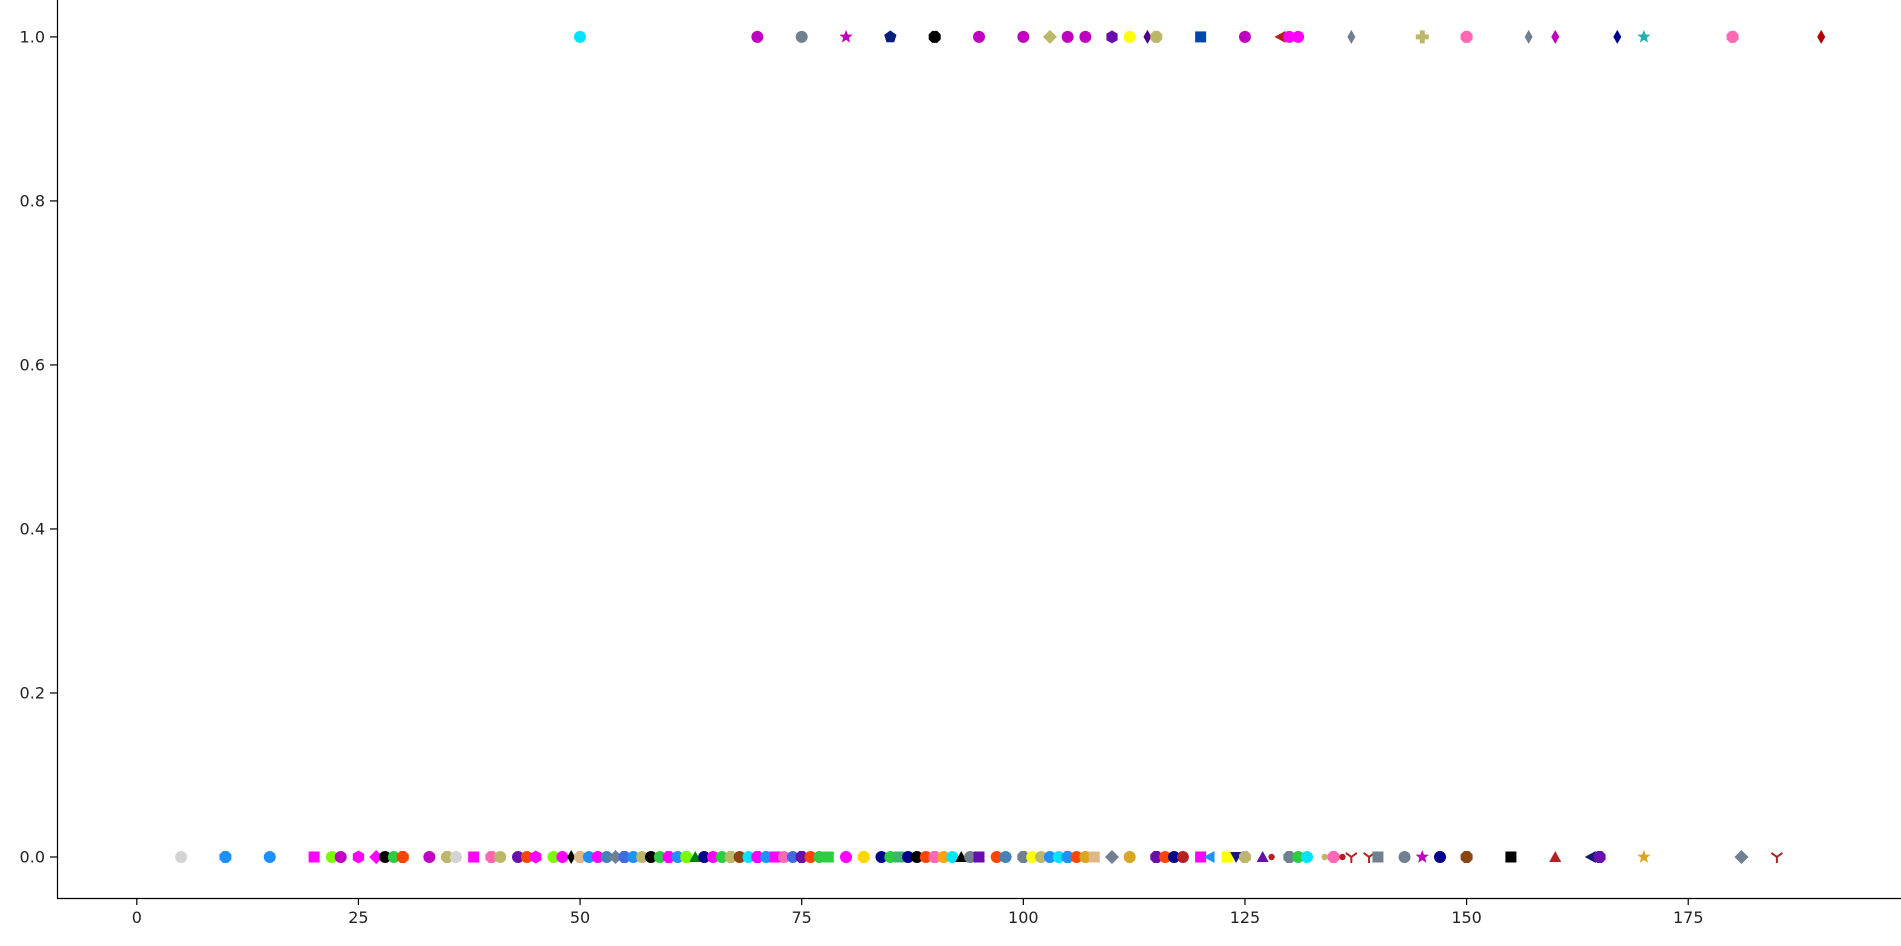 The height and width of the screenshot is (946, 1901). Describe the element at coordinates (1466, 917) in the screenshot. I see `x-tick-label: 150` at that location.